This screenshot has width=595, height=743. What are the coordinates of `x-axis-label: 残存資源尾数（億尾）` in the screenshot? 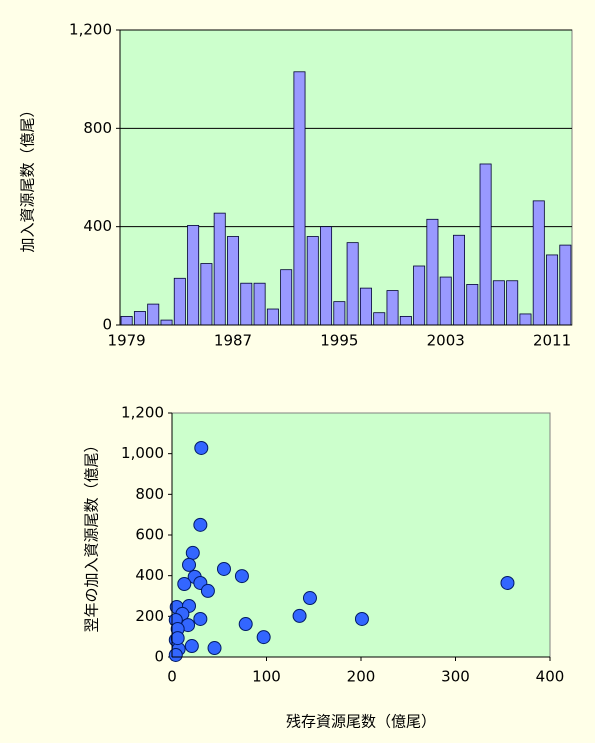 It's located at (361, 722).